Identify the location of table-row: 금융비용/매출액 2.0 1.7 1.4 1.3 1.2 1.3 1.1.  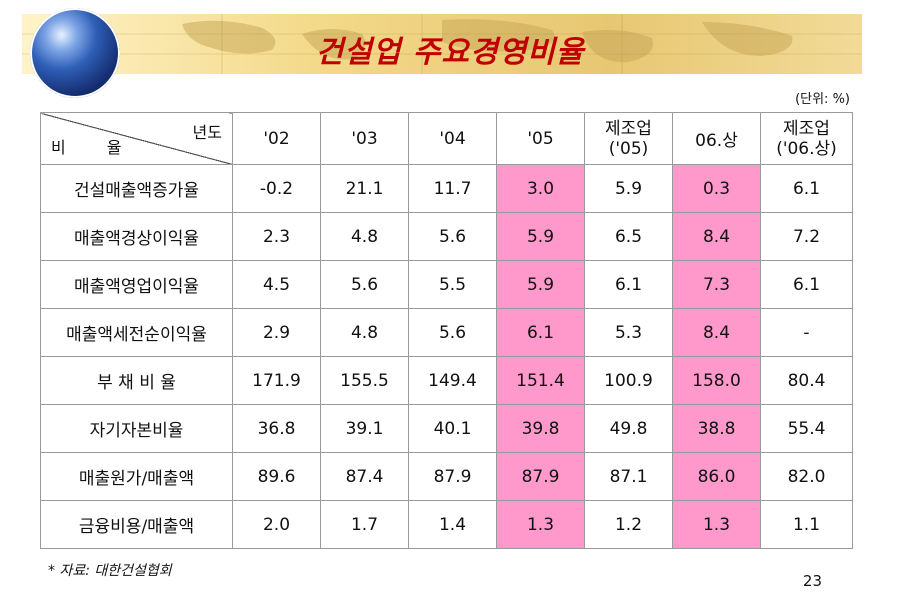
(446, 524).